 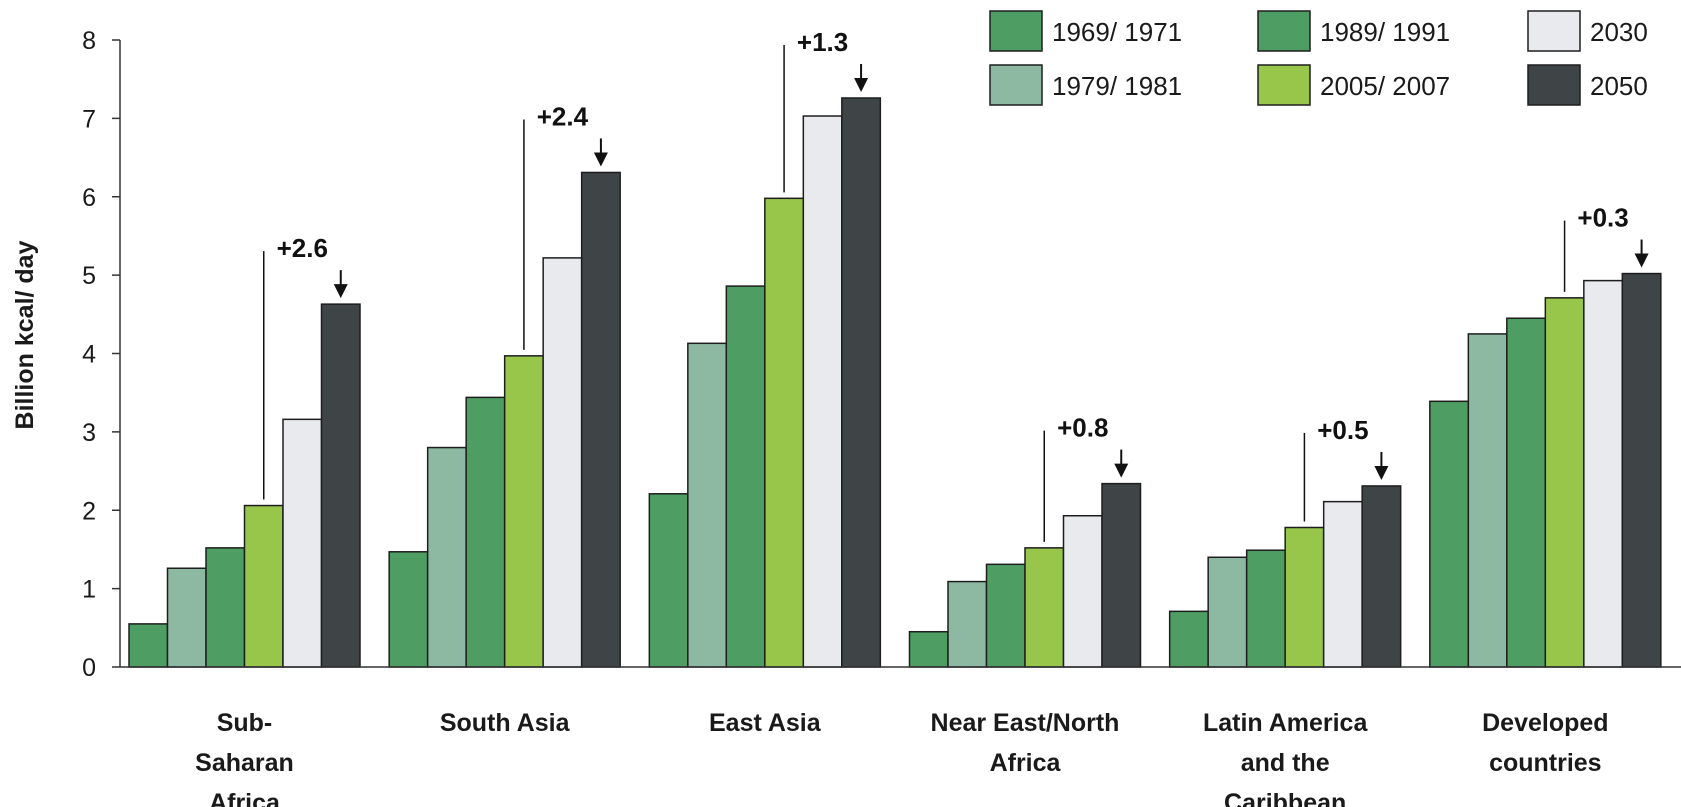 I want to click on y-tick-label: 1, so click(x=89, y=590).